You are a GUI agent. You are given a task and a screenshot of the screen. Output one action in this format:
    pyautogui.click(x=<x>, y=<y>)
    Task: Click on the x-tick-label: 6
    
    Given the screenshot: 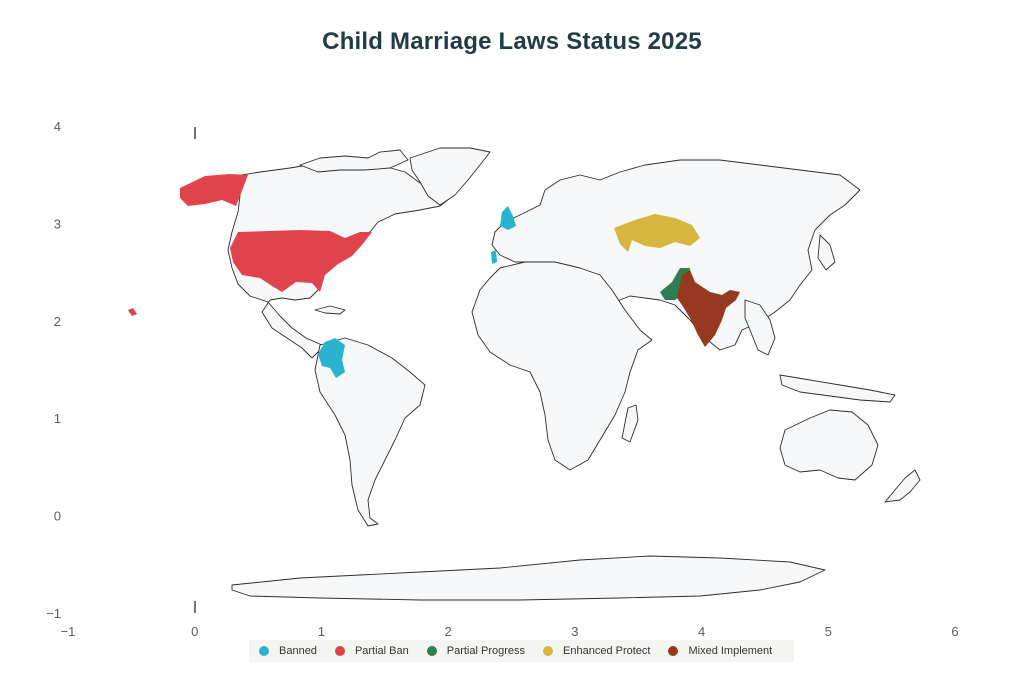 What is the action you would take?
    pyautogui.click(x=954, y=631)
    